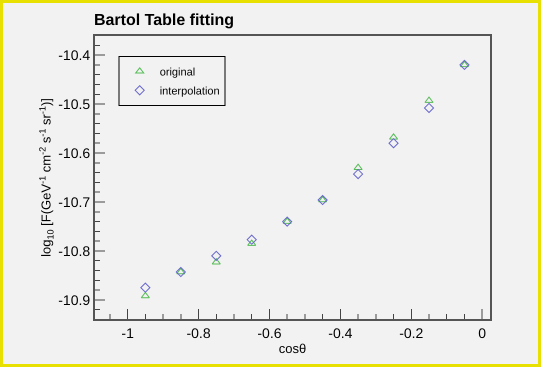  What do you see at coordinates (190, 92) in the screenshot?
I see `legend-label: interpolation` at bounding box center [190, 92].